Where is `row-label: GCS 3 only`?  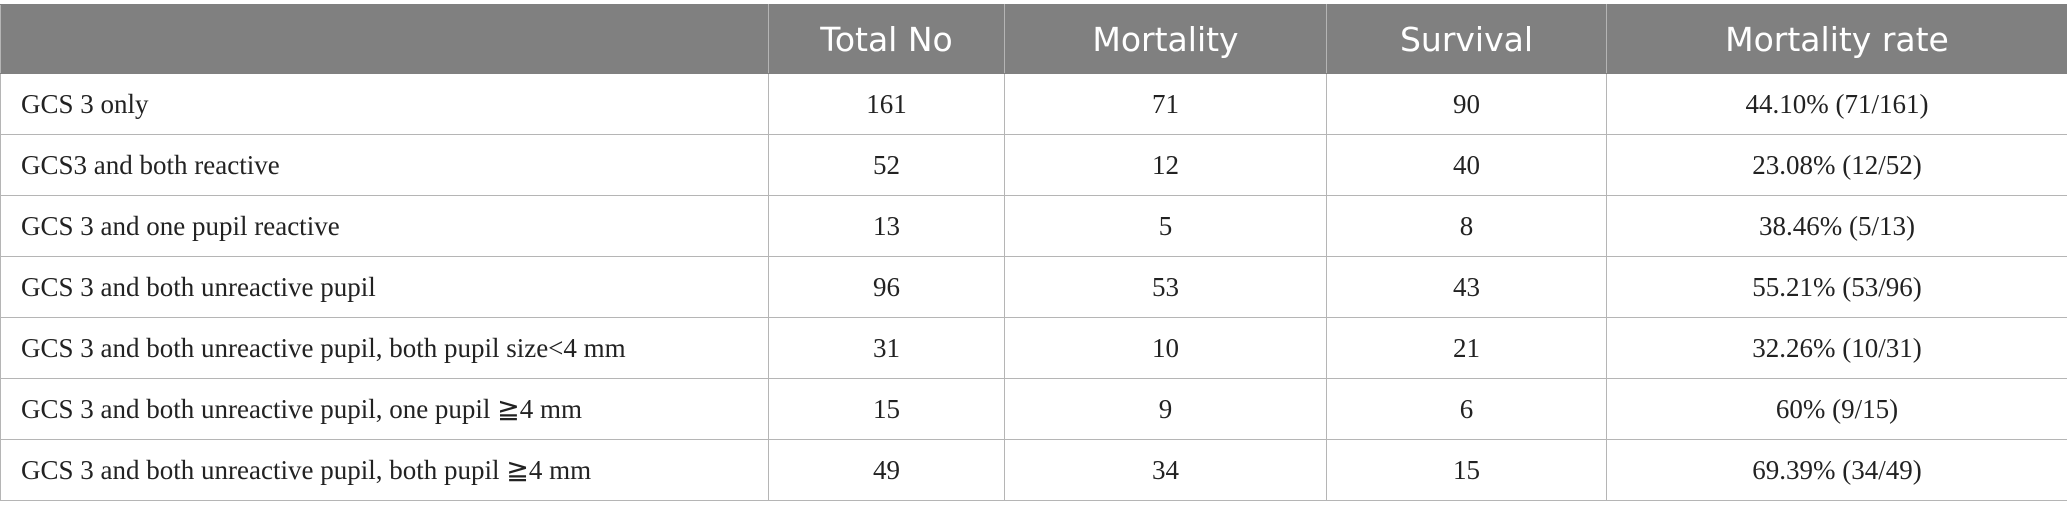
row-label: GCS 3 only is located at coordinates (384, 104).